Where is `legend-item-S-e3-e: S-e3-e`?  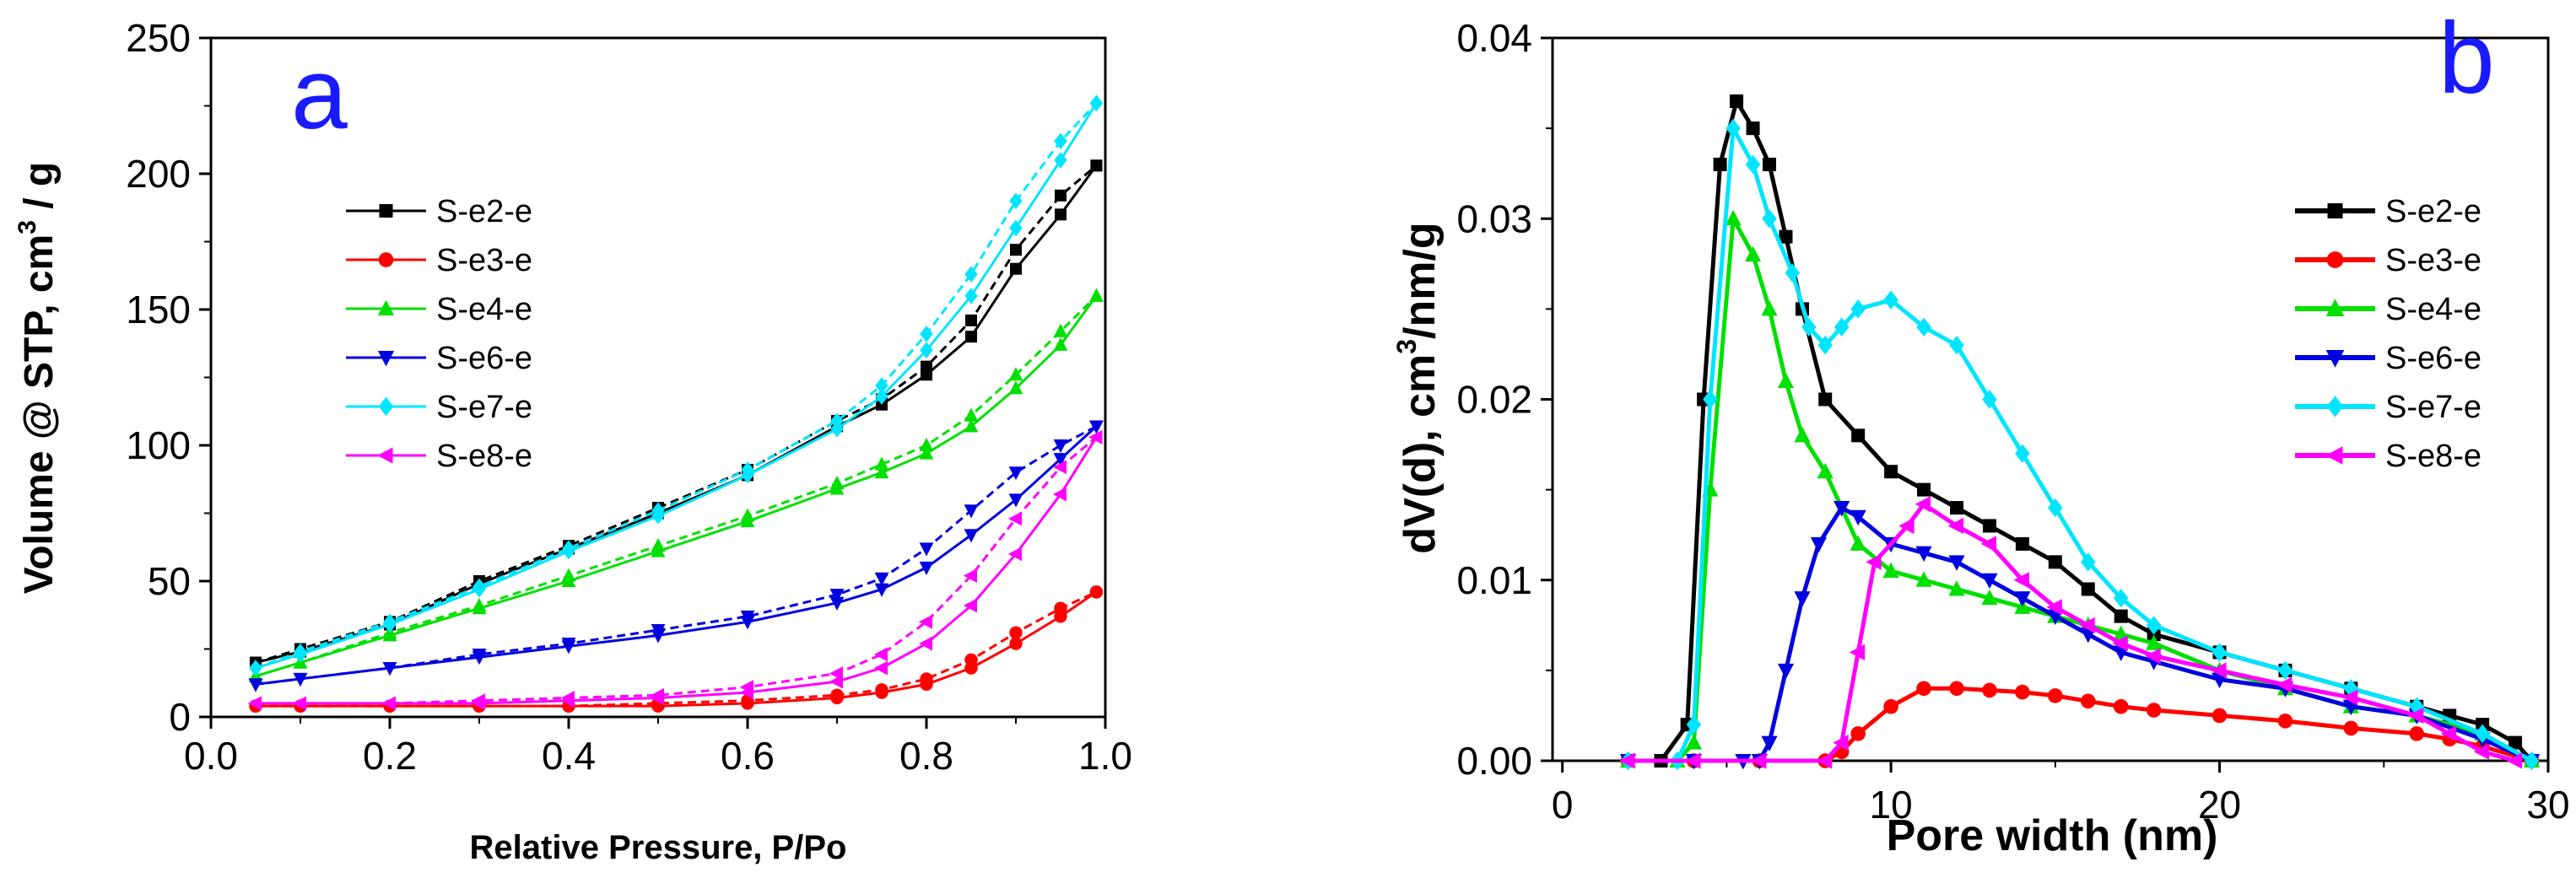 legend-item-S-e3-e: S-e3-e is located at coordinates (439, 260).